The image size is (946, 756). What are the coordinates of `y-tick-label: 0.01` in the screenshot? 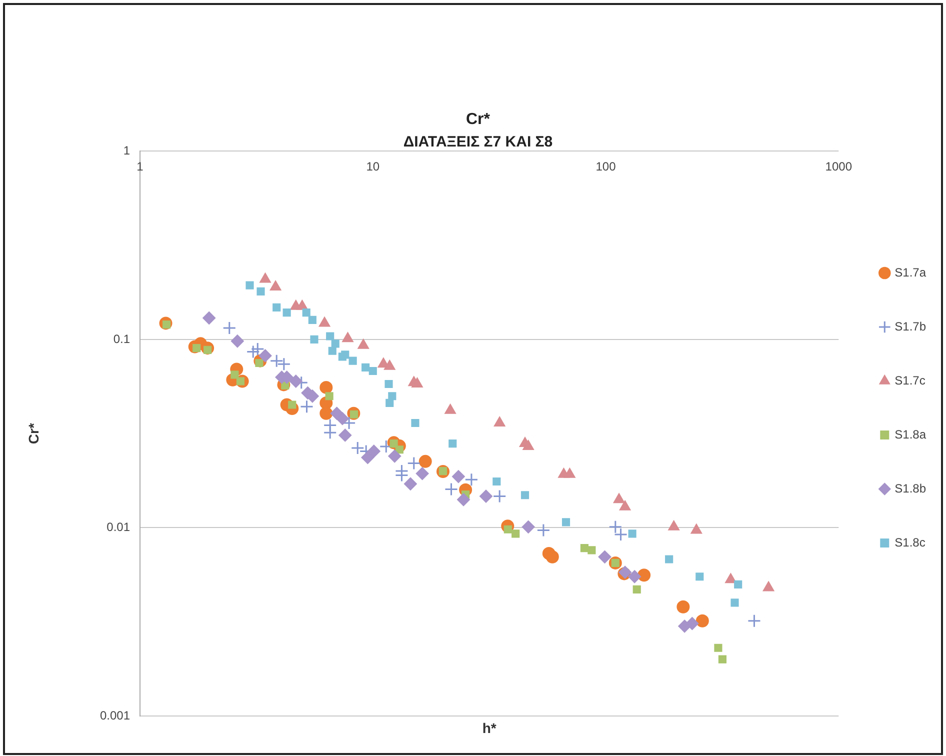 It's located at (118, 527).